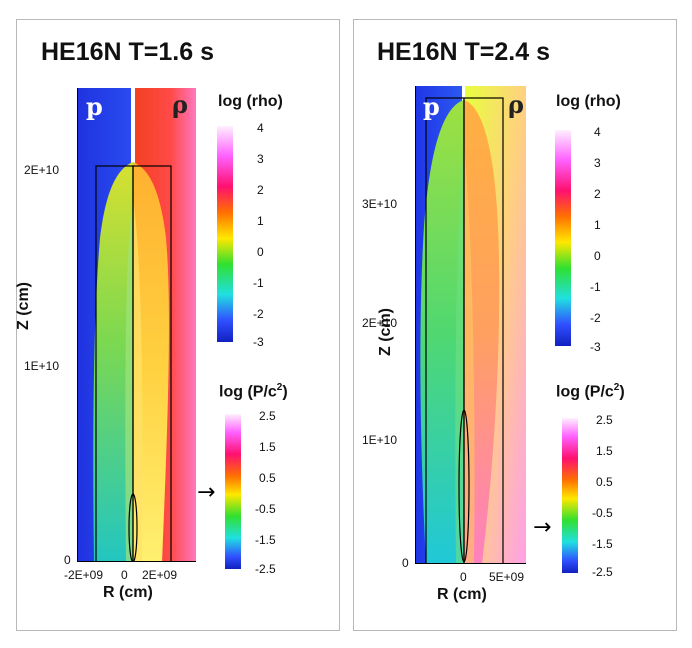  I want to click on panel-left-cbar-rho-tick: 3, so click(260, 159).